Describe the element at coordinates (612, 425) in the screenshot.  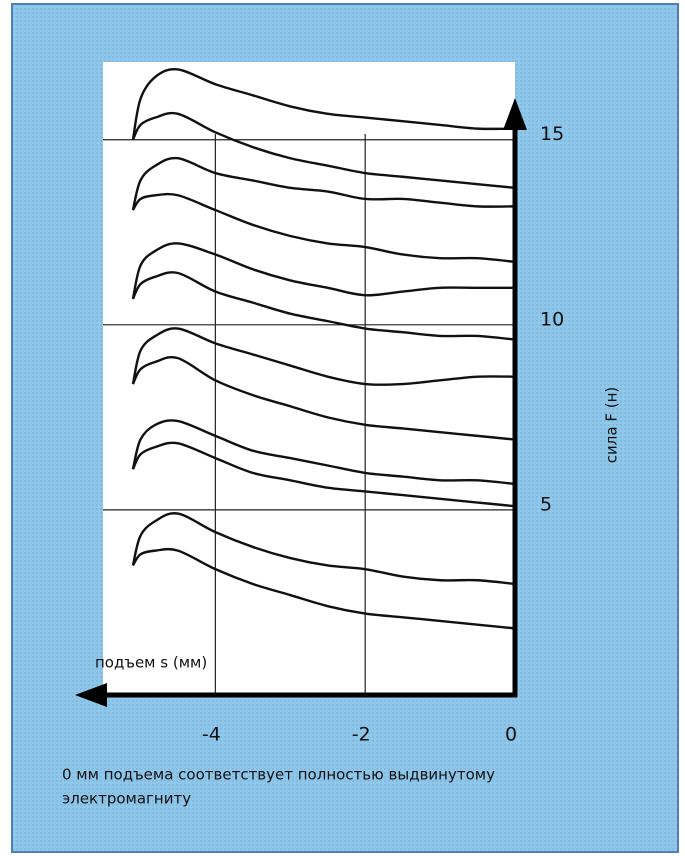
I see `y-axis-label: сила F (н)` at that location.